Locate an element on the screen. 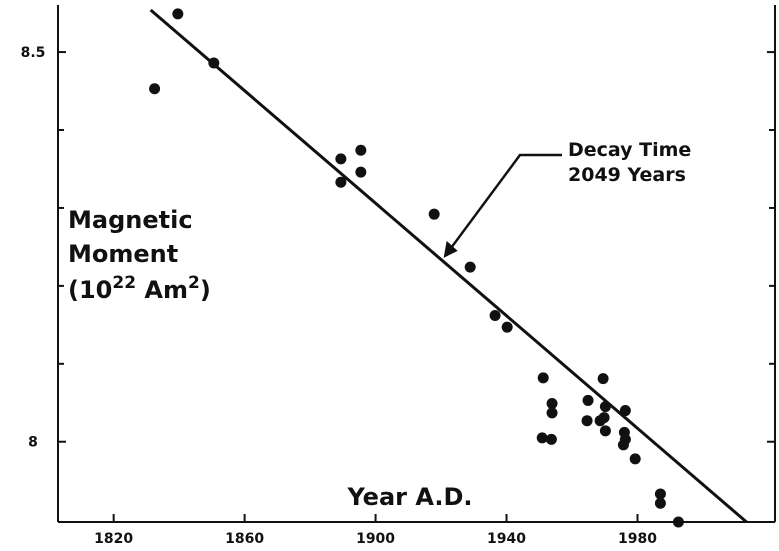 This screenshot has height=551, width=779. y-axis-unit: (1022 Am2) is located at coordinates (139, 288).